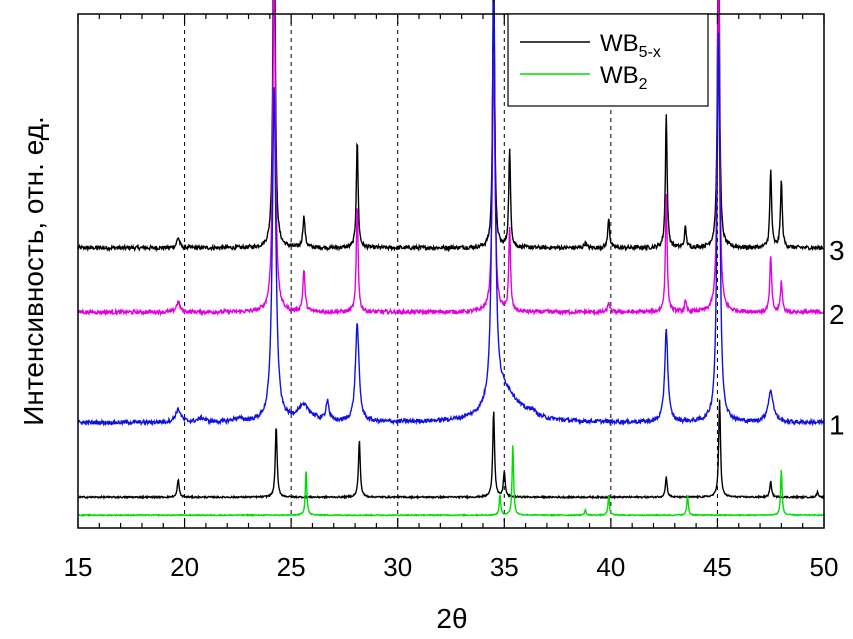 The height and width of the screenshot is (639, 853). What do you see at coordinates (504, 567) in the screenshot?
I see `x-tick-label-35: 35` at bounding box center [504, 567].